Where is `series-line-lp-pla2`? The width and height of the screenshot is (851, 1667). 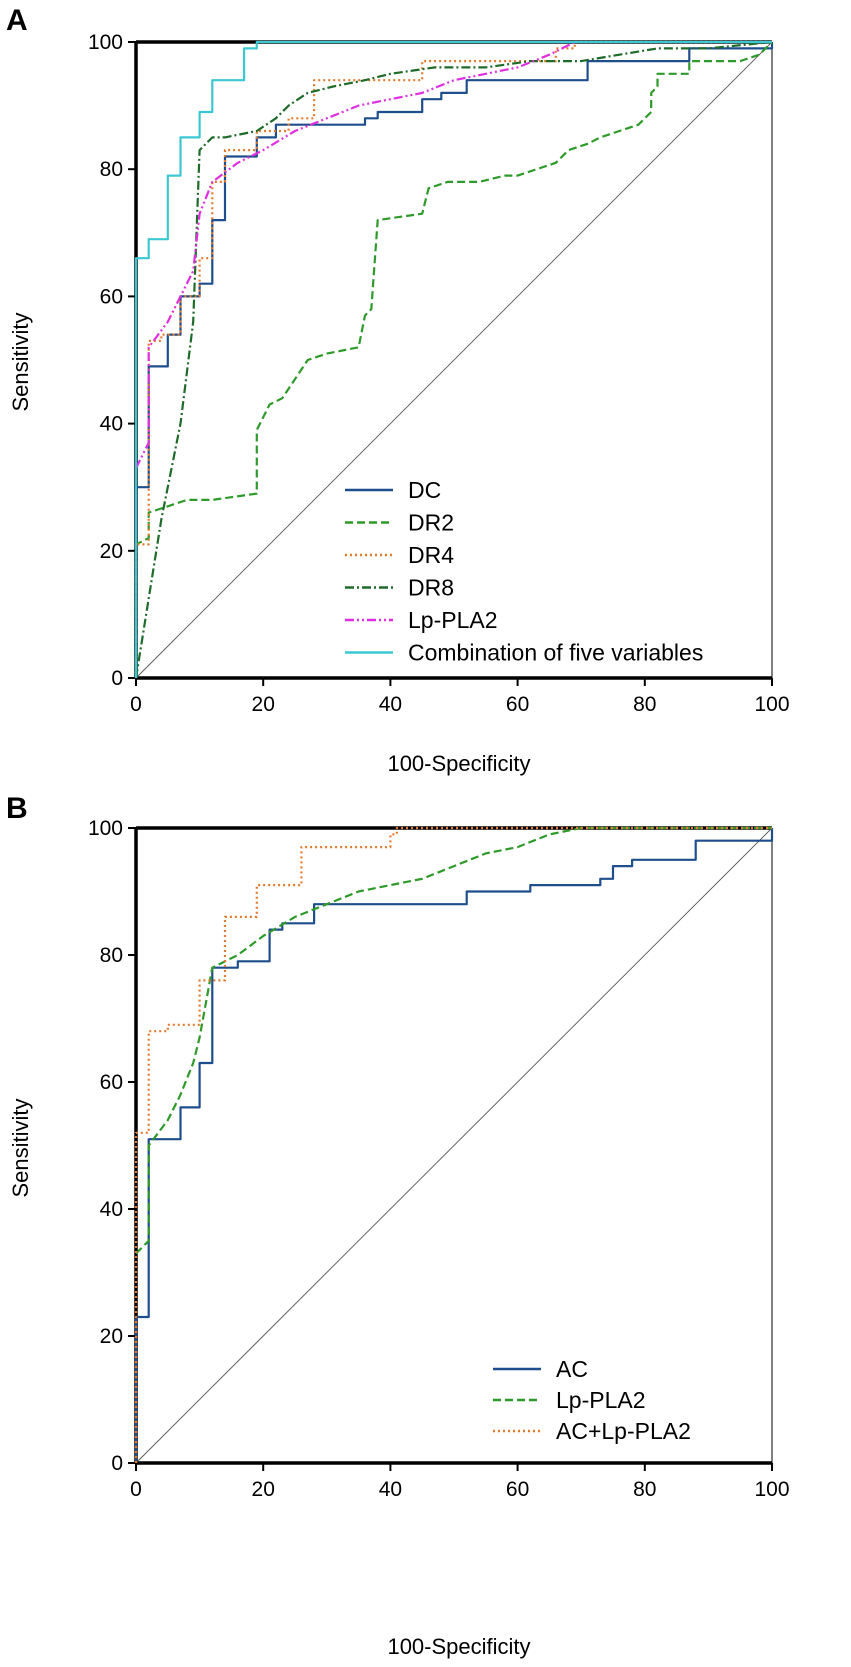
series-line-lp-pla2 is located at coordinates (355, 255).